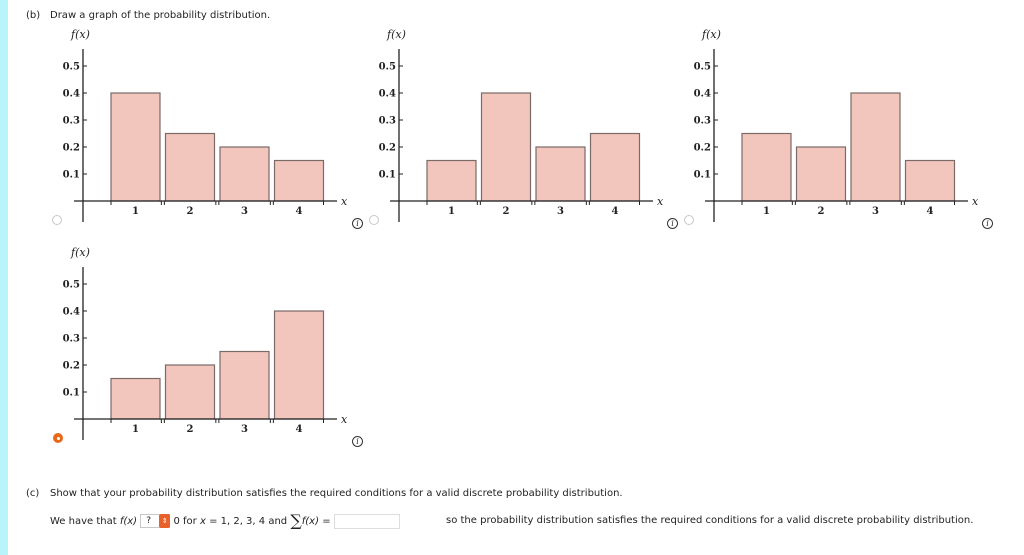 This screenshot has height=555, width=1024. I want to click on radio-option-d, so click(58, 438).